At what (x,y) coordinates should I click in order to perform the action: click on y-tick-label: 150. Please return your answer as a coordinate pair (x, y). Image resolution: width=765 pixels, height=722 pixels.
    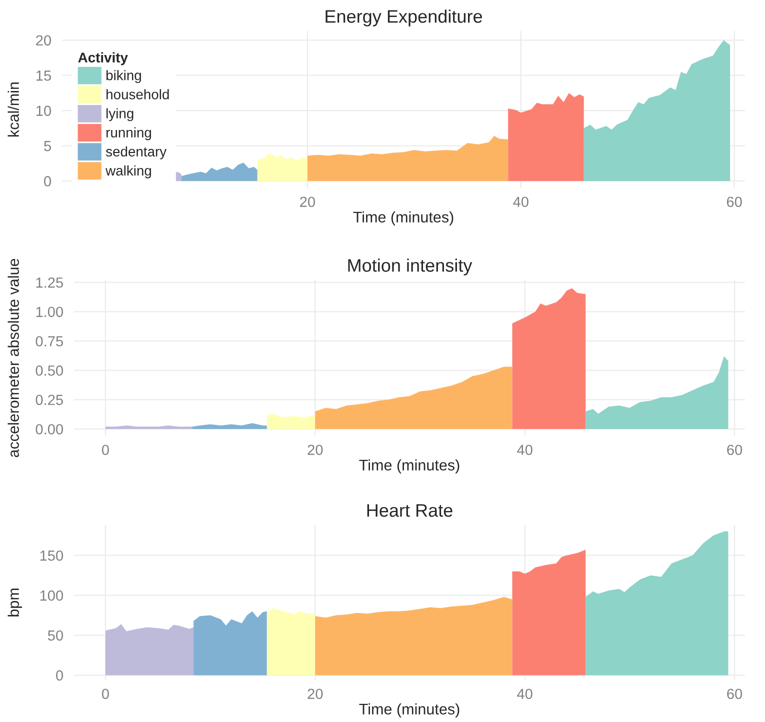
    Looking at the image, I should click on (52, 555).